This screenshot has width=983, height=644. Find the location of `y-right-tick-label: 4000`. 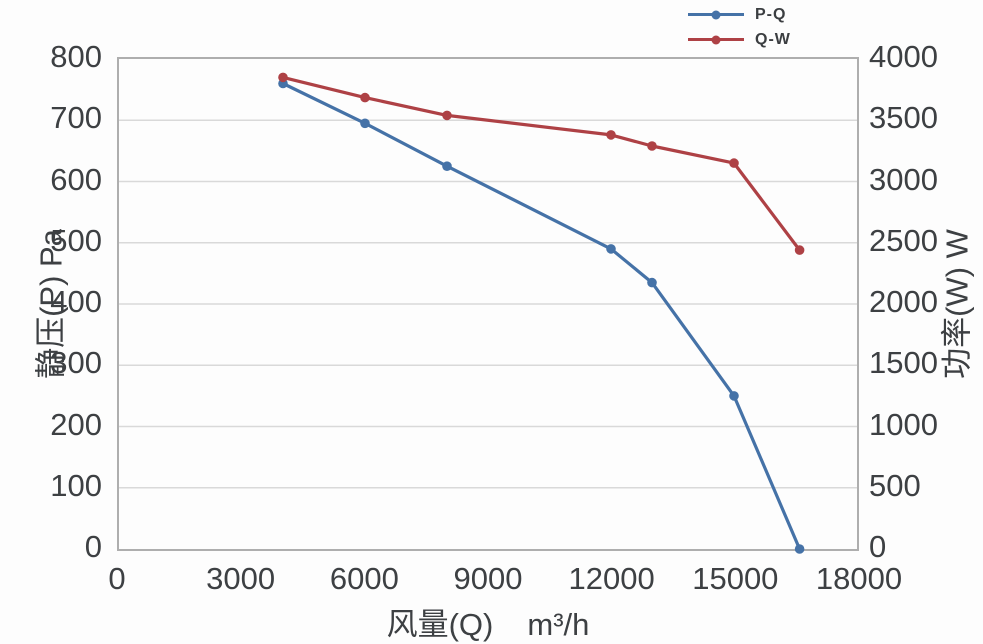

y-right-tick-label: 4000 is located at coordinates (903, 56).